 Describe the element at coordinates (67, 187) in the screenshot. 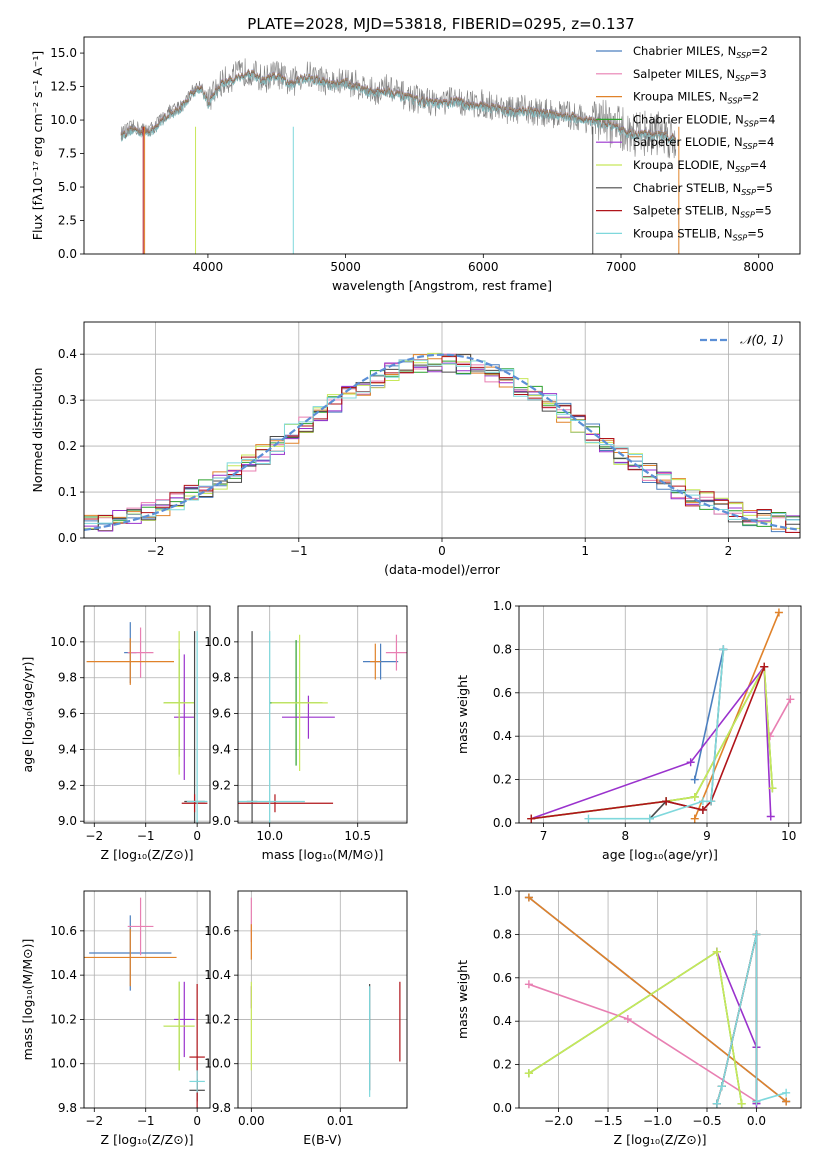

I see `y-tick-label: 5.0` at that location.